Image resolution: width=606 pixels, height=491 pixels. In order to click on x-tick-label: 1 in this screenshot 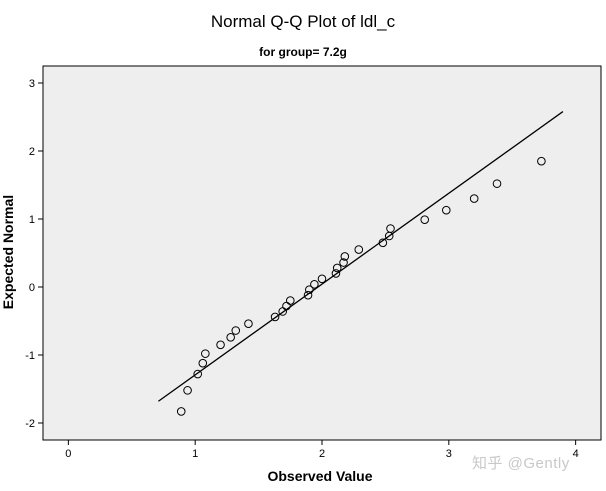, I will do `click(195, 454)`.